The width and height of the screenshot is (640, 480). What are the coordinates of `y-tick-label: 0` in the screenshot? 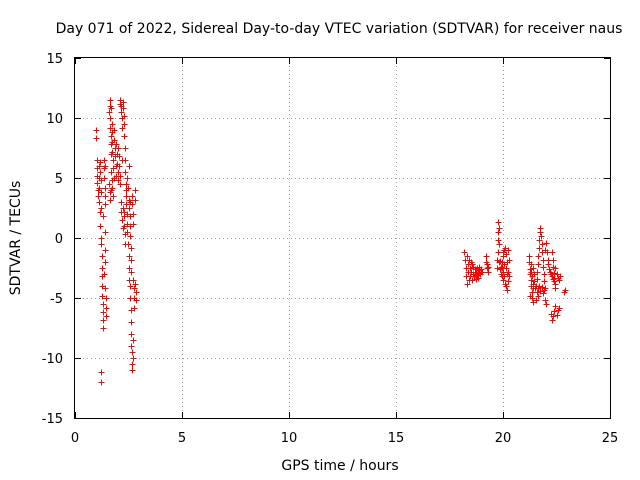 It's located at (59, 239).